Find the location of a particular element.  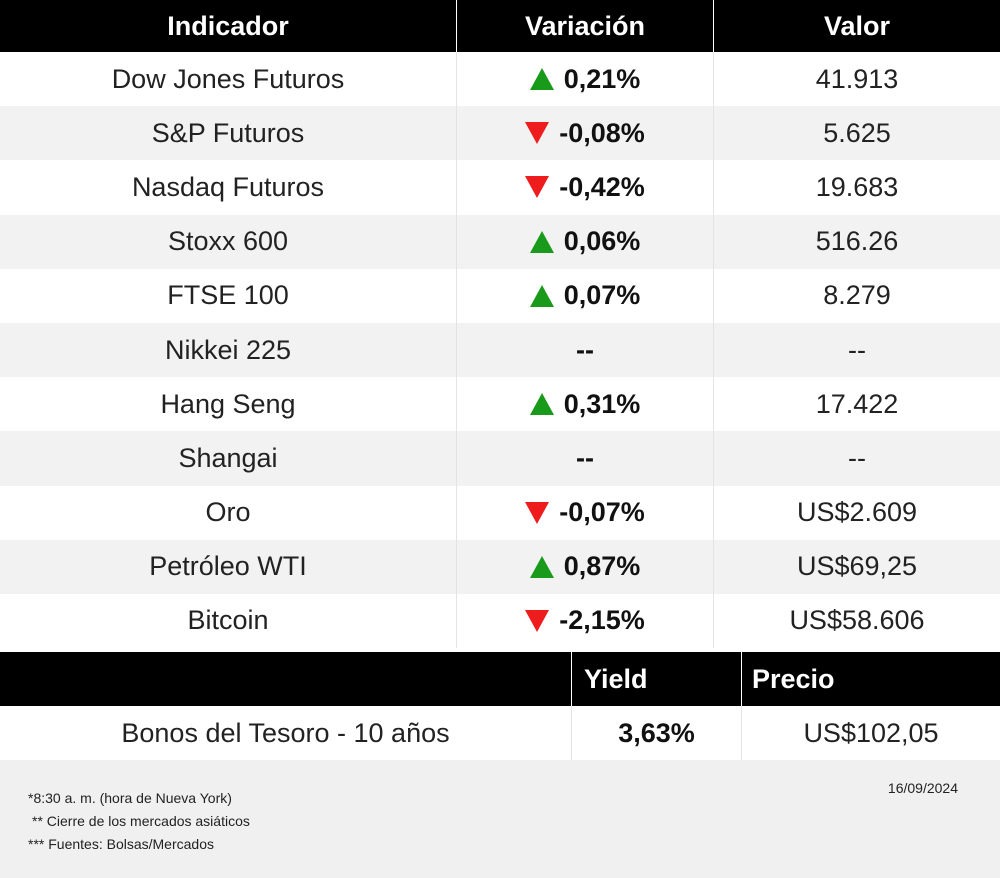

footnote-time: *8:30 a. m. (hora de Nueva York) is located at coordinates (130, 798).